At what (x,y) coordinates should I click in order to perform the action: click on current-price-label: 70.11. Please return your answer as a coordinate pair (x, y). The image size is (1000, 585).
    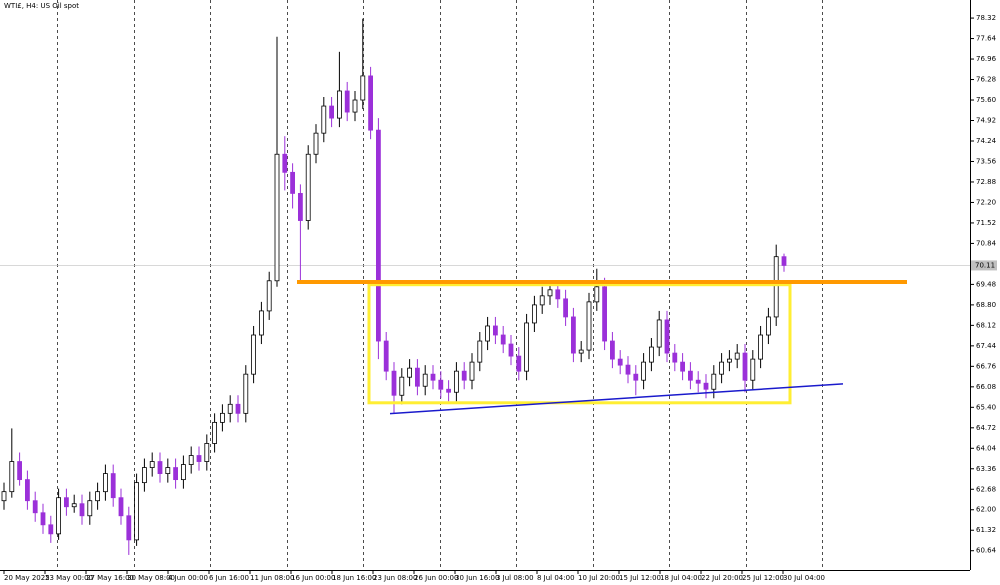
    Looking at the image, I should click on (985, 265).